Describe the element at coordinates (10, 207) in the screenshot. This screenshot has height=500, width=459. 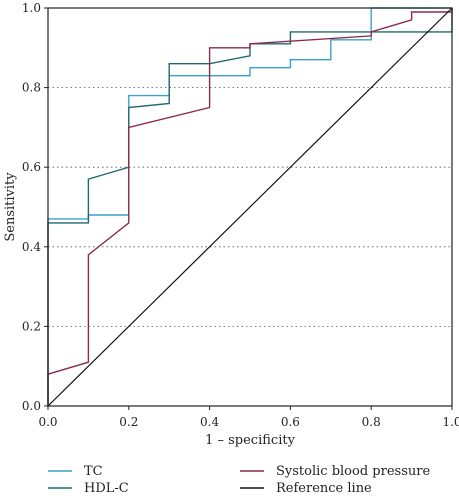
I see `y-axis-label: Sensitivity` at that location.